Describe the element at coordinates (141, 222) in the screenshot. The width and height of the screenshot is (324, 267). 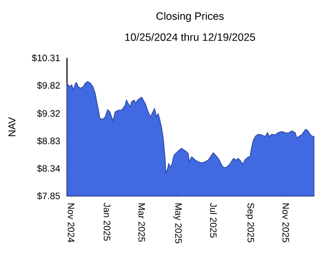
I see `x-tick-label: Mar 2025` at that location.